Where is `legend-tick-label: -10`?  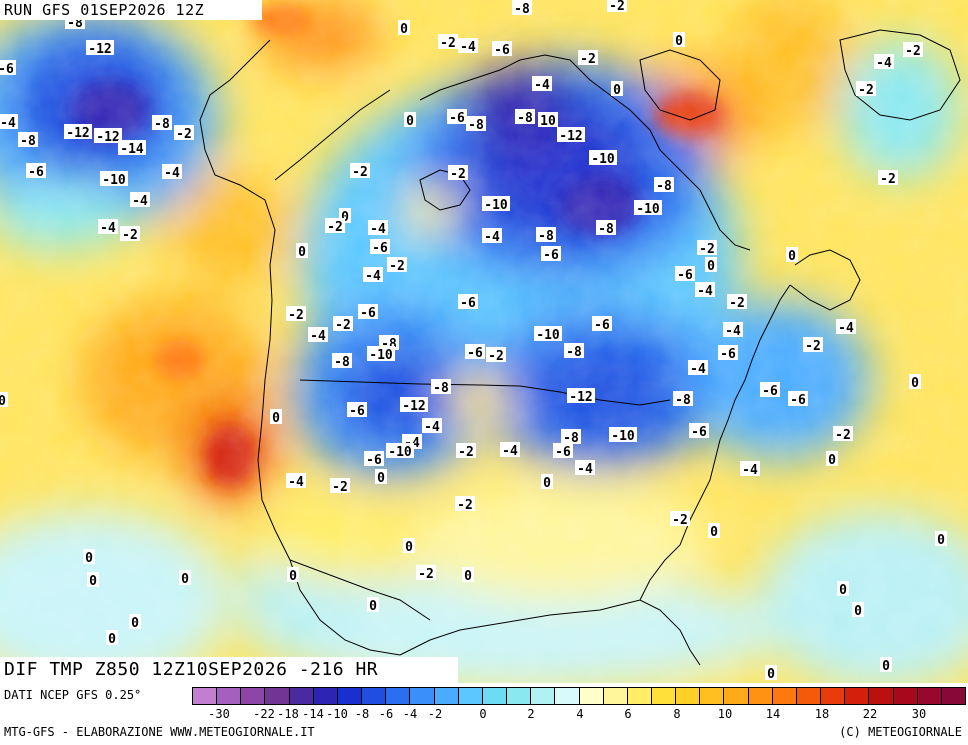 legend-tick-label: -10 is located at coordinates (337, 714).